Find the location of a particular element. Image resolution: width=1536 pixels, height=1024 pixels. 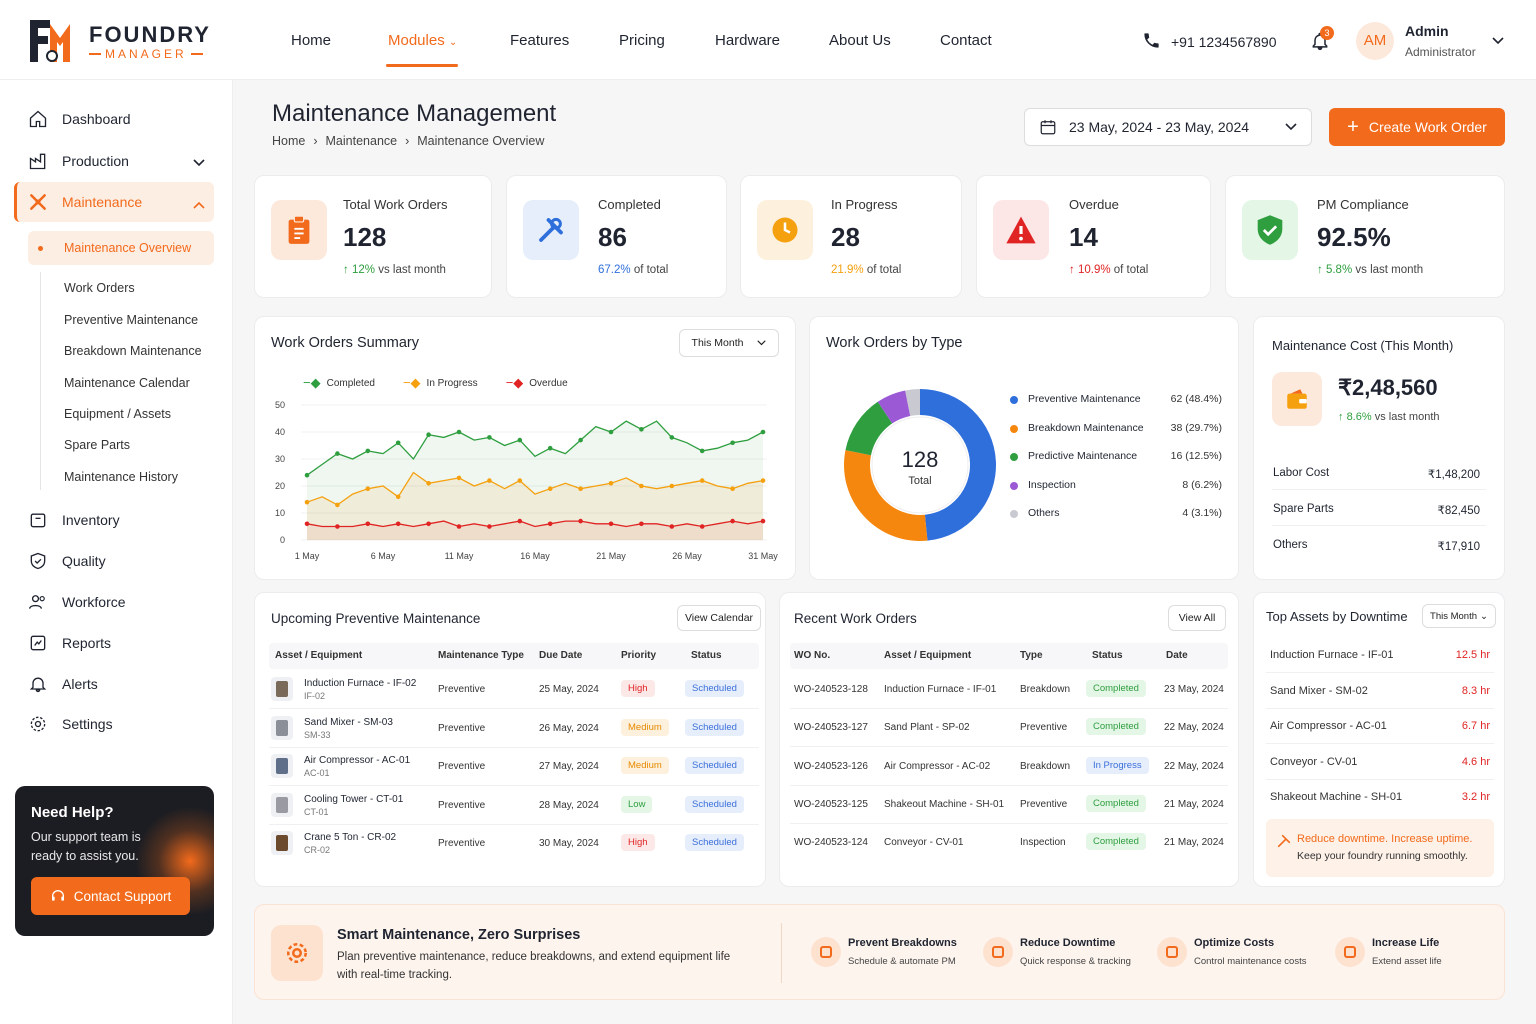

breadcrumb-maintenance: Maintenance is located at coordinates (361, 141).